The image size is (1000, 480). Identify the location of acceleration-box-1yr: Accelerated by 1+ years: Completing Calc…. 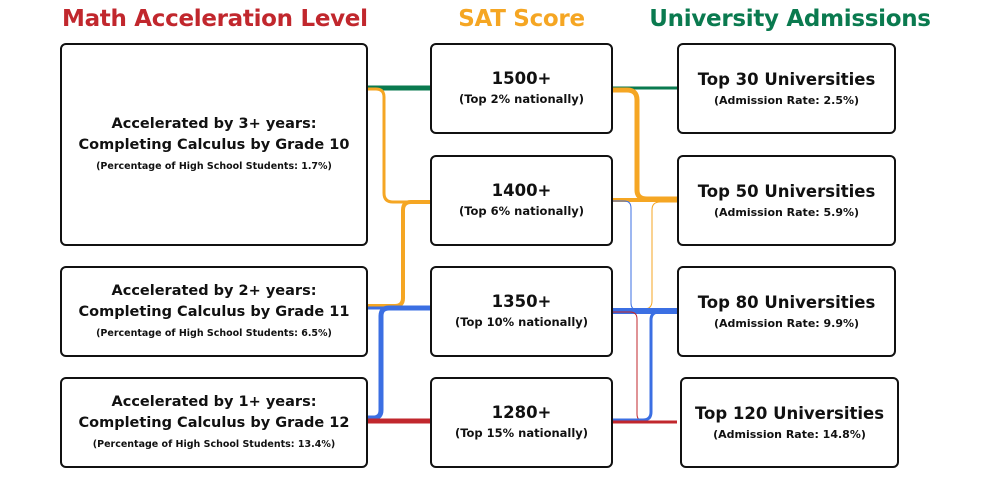
(214, 422).